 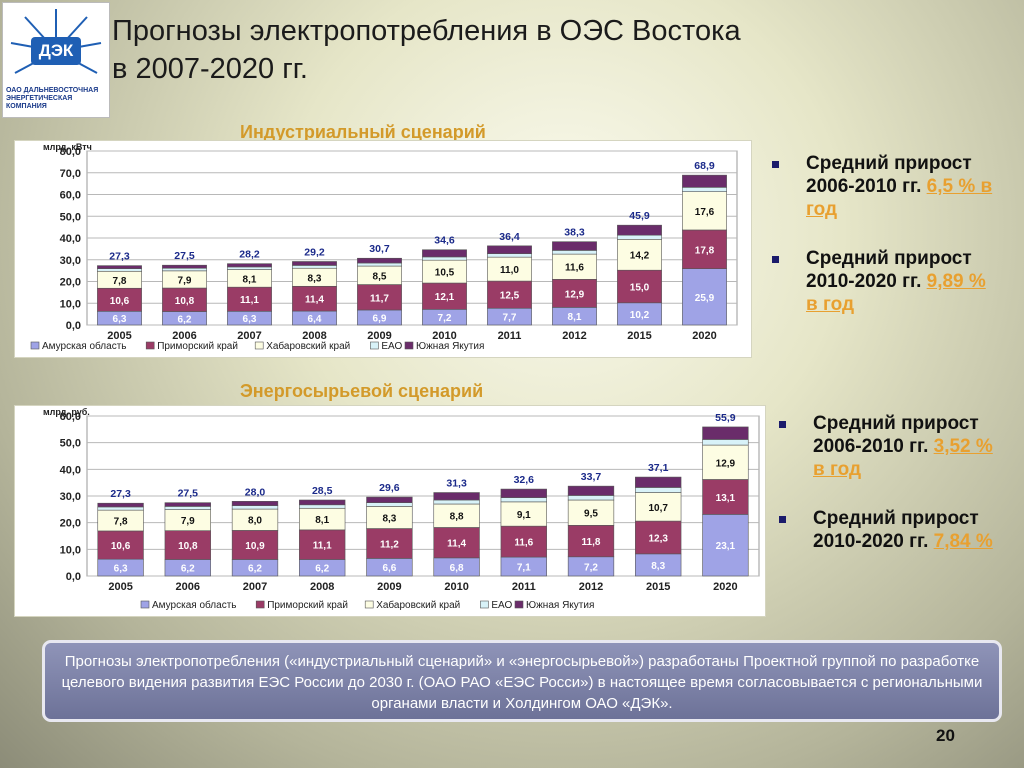 What do you see at coordinates (255, 587) in the screenshot?
I see `x-tick-label: 2007` at bounding box center [255, 587].